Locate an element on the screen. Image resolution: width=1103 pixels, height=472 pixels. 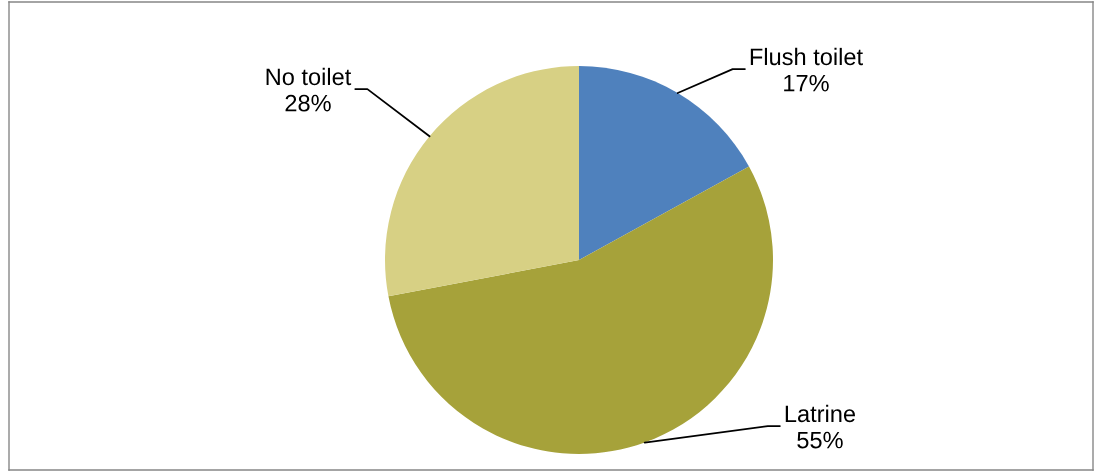
slice-label: Flush toilet is located at coordinates (806, 56).